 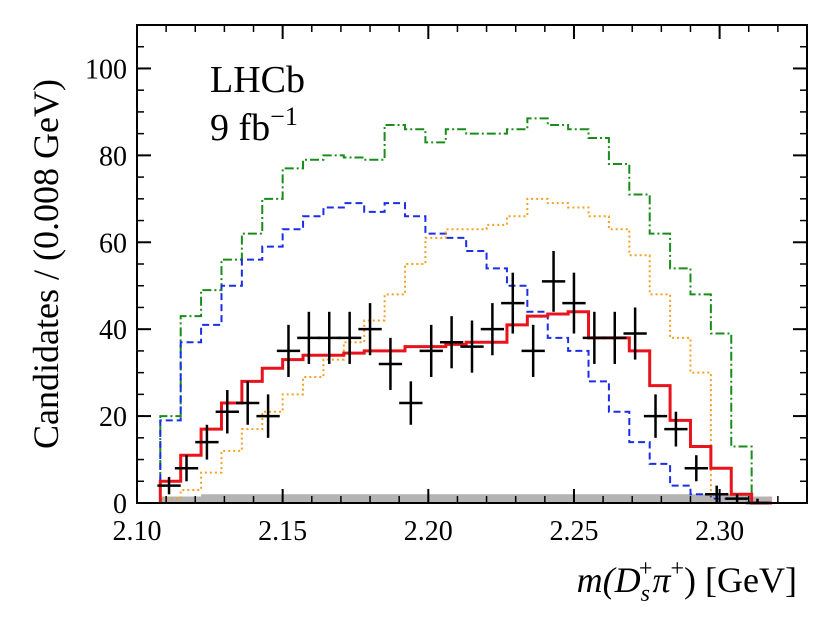 What do you see at coordinates (609, 580) in the screenshot?
I see `x-label-mass: m(D` at bounding box center [609, 580].